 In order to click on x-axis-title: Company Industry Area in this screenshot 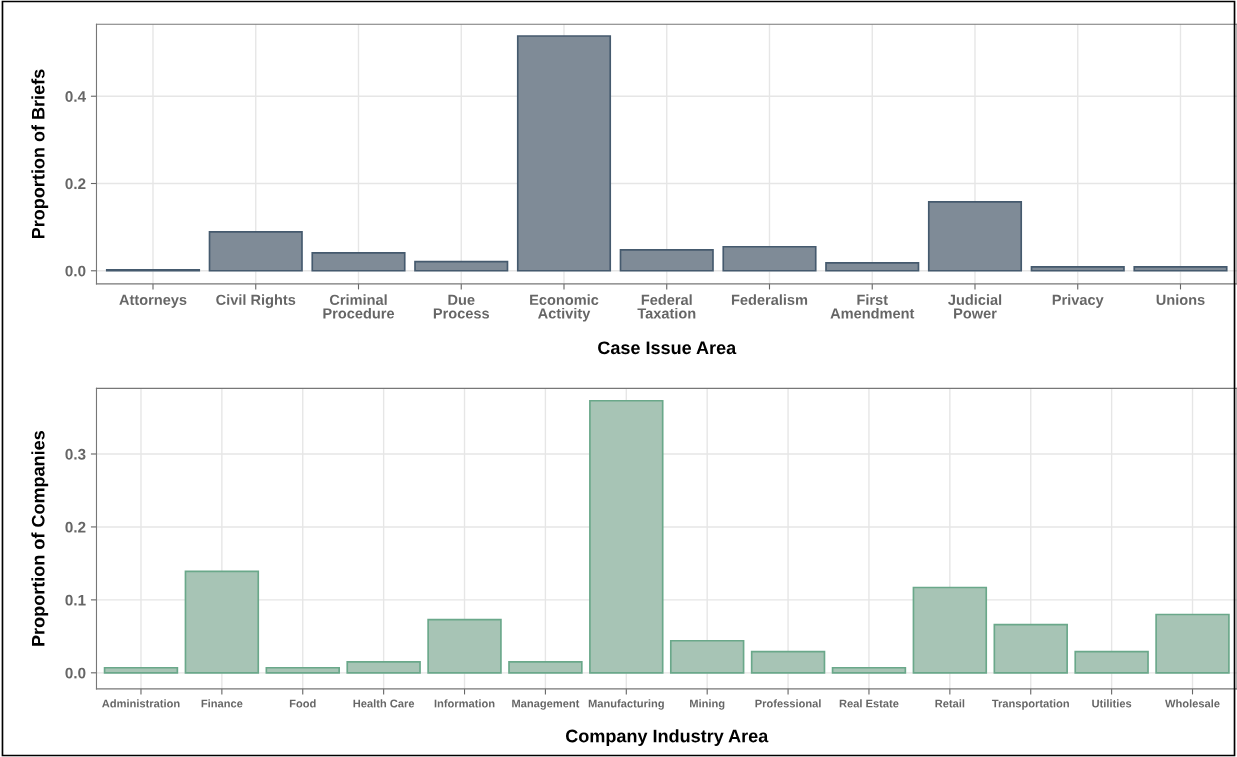, I will do `click(667, 737)`.